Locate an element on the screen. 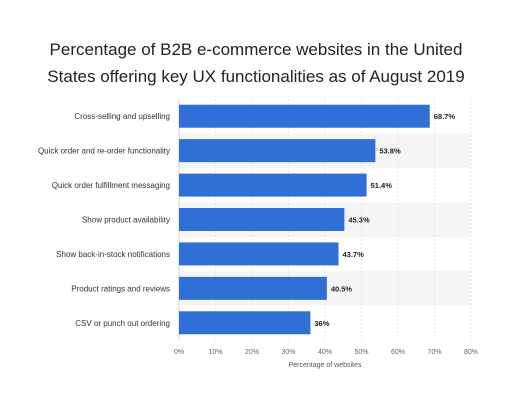 The image size is (512, 410). x-tick-label: 80% is located at coordinates (471, 352).